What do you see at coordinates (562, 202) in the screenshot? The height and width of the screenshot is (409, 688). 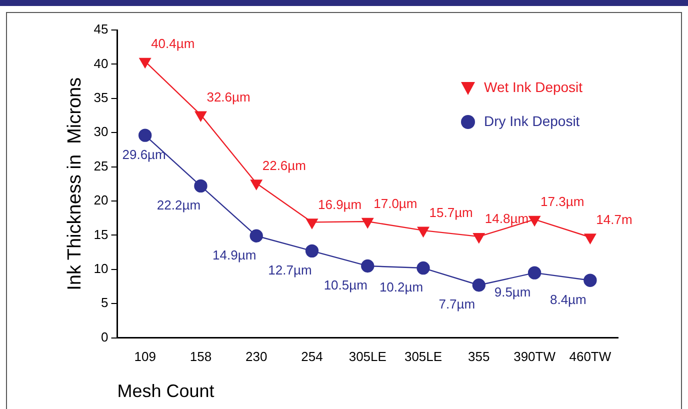 I see `data-label: 17.3µm` at bounding box center [562, 202].